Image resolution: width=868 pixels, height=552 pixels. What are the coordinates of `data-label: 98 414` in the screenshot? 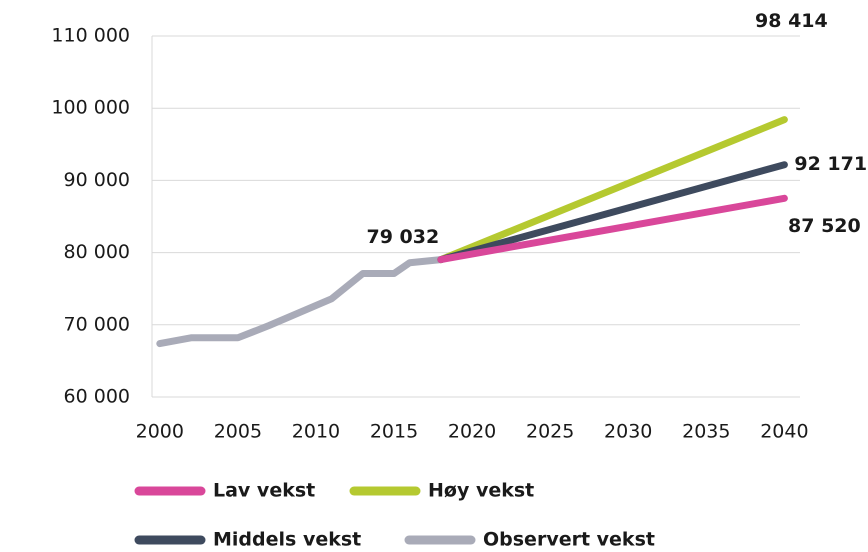 It's located at (791, 21).